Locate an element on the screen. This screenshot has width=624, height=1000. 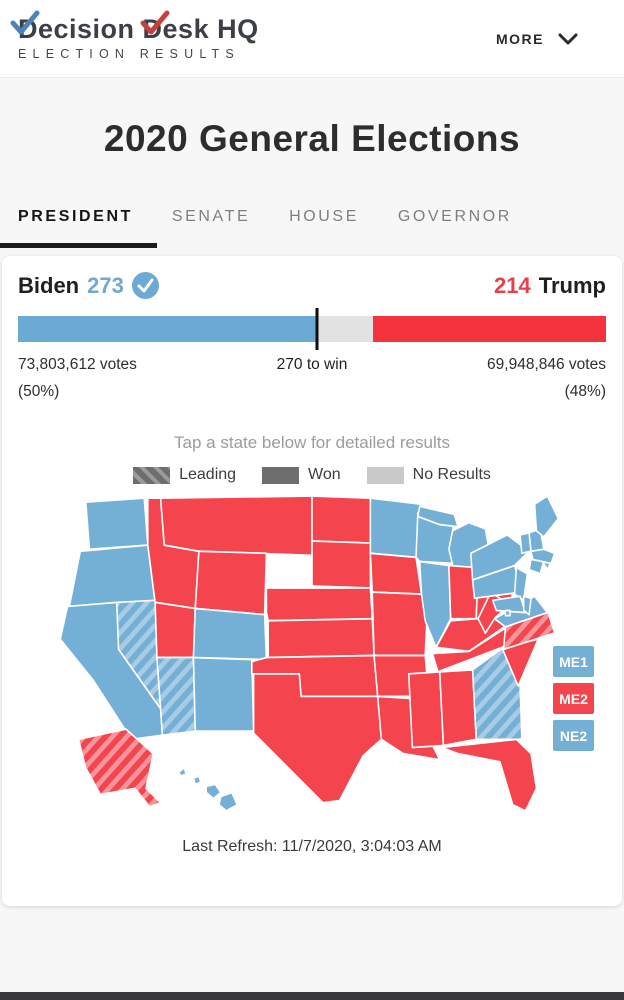
biden-vote-pct: (50%) is located at coordinates (39, 391).